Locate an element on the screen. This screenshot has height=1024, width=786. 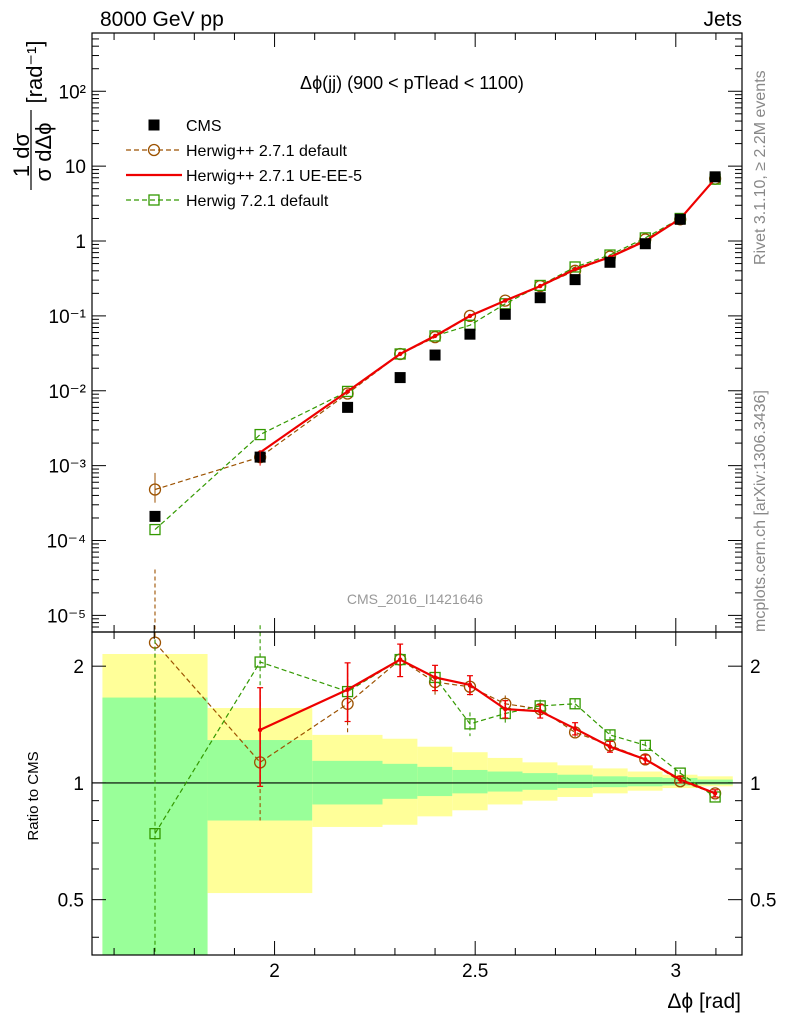
ratio-y-tick-label: 2 is located at coordinates (78, 667).